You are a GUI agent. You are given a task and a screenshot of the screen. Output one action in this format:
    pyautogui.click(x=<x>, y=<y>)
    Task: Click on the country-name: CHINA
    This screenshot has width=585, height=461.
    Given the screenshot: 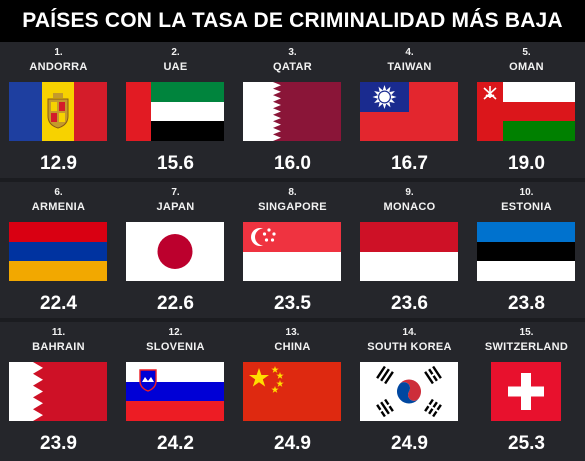 What is the action you would take?
    pyautogui.click(x=292, y=347)
    